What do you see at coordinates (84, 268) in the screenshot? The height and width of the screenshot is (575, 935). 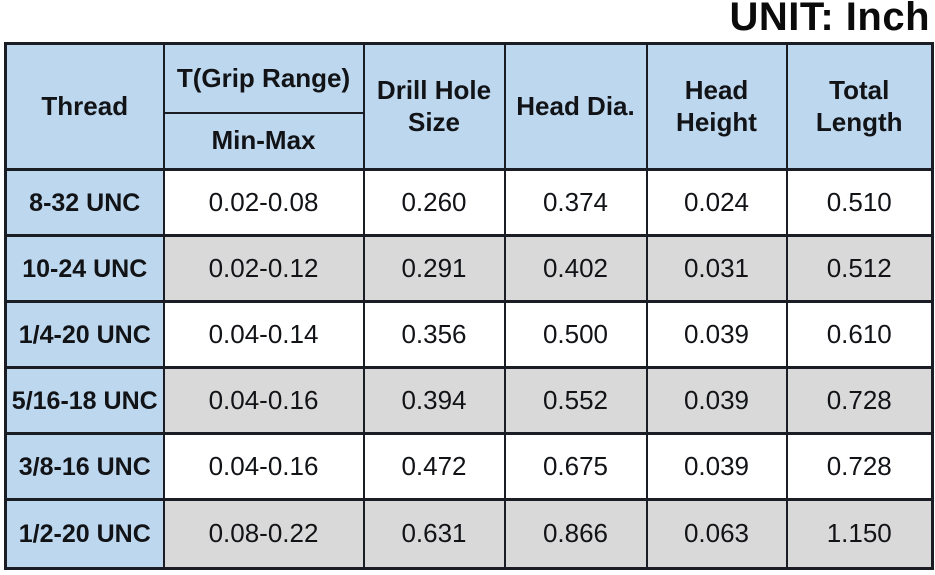 I see `cell-thread: 10-24 UNC` at bounding box center [84, 268].